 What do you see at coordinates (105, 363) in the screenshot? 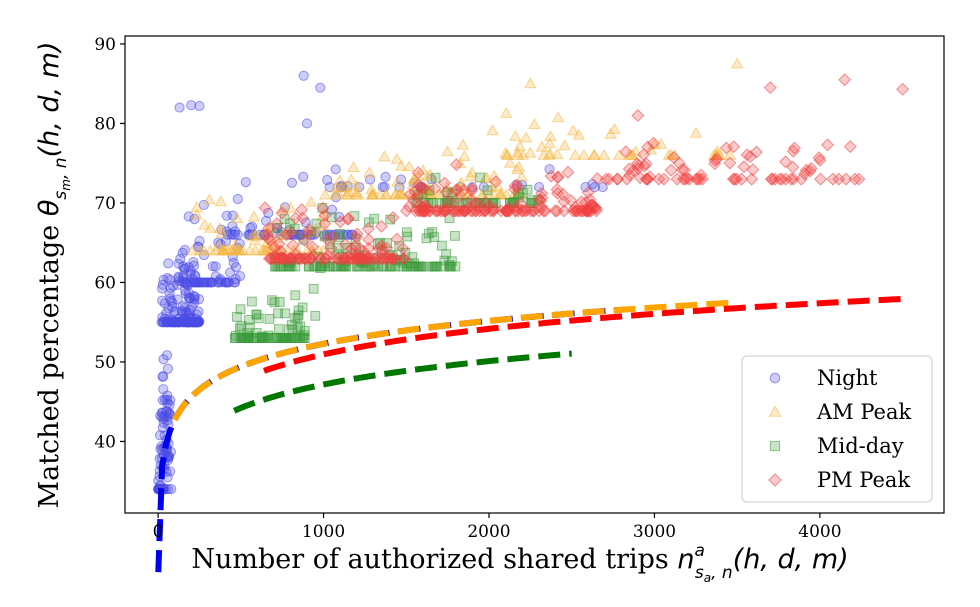
I see `y-tick-label: 50` at bounding box center [105, 363].